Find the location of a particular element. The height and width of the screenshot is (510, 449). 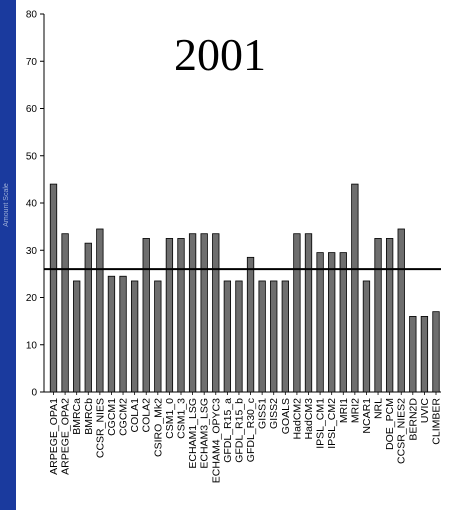

x-tick-label: DOE_PCM is located at coordinates (390, 424).